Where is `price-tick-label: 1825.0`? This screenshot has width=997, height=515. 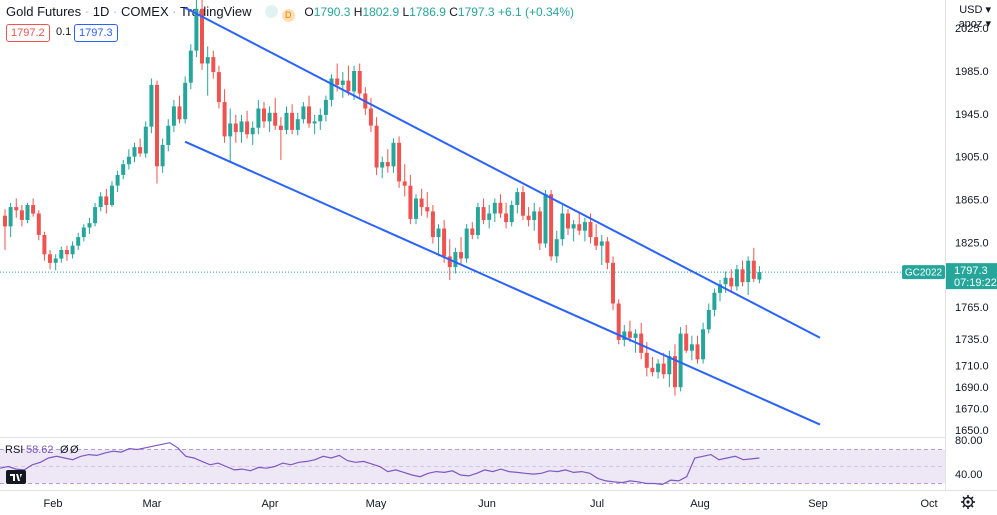 price-tick-label: 1825.0 is located at coordinates (972, 244).